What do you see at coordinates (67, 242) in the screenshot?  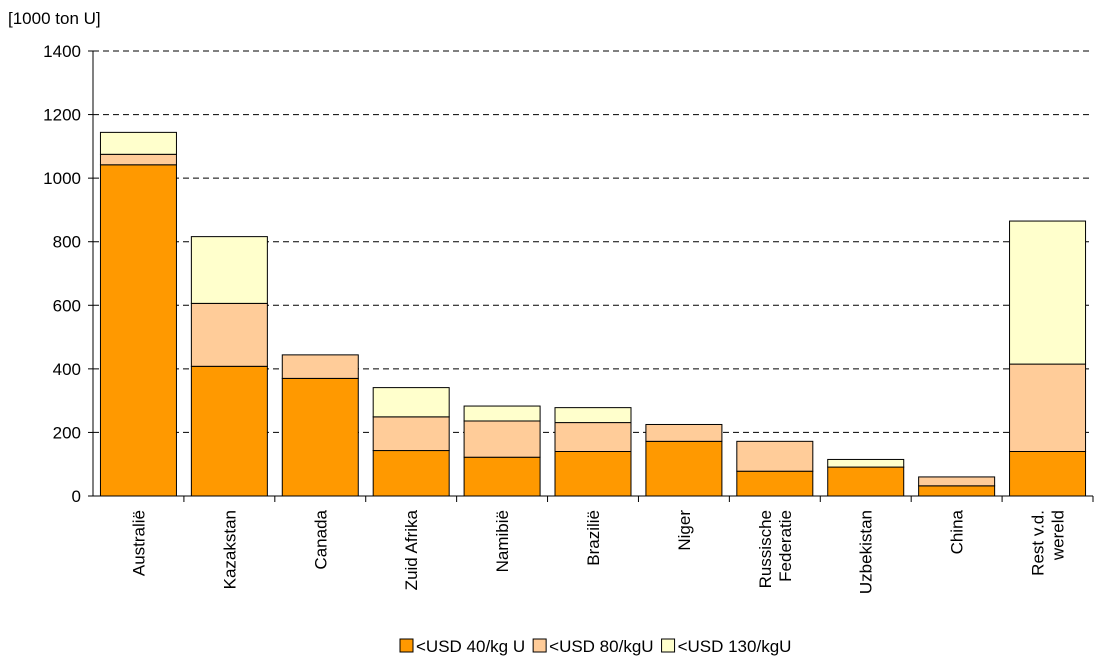 I see `y-tick-label: 800` at bounding box center [67, 242].